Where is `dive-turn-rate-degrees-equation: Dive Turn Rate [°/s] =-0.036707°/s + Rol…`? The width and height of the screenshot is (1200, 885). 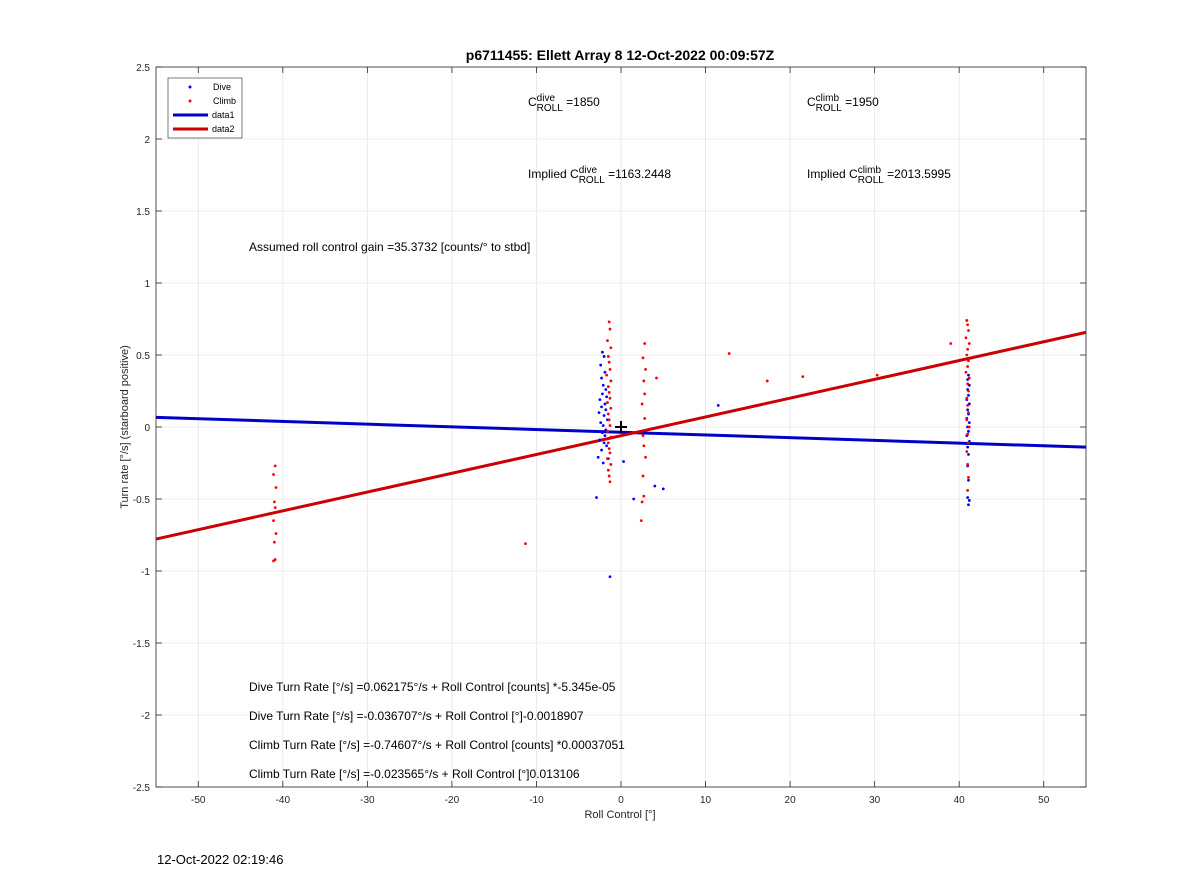 dive-turn-rate-degrees-equation: Dive Turn Rate [°/s] =-0.036707°/s + Rol… is located at coordinates (416, 716).